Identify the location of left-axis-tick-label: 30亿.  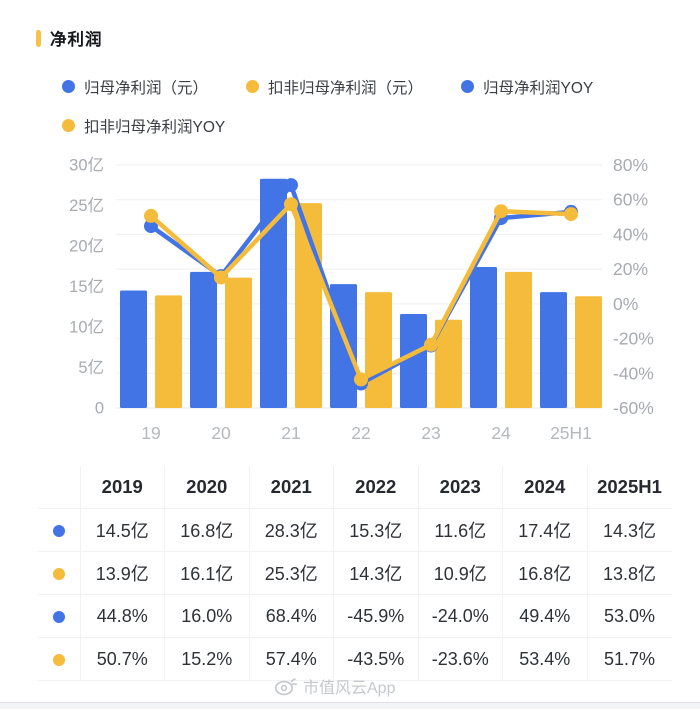
(86, 165).